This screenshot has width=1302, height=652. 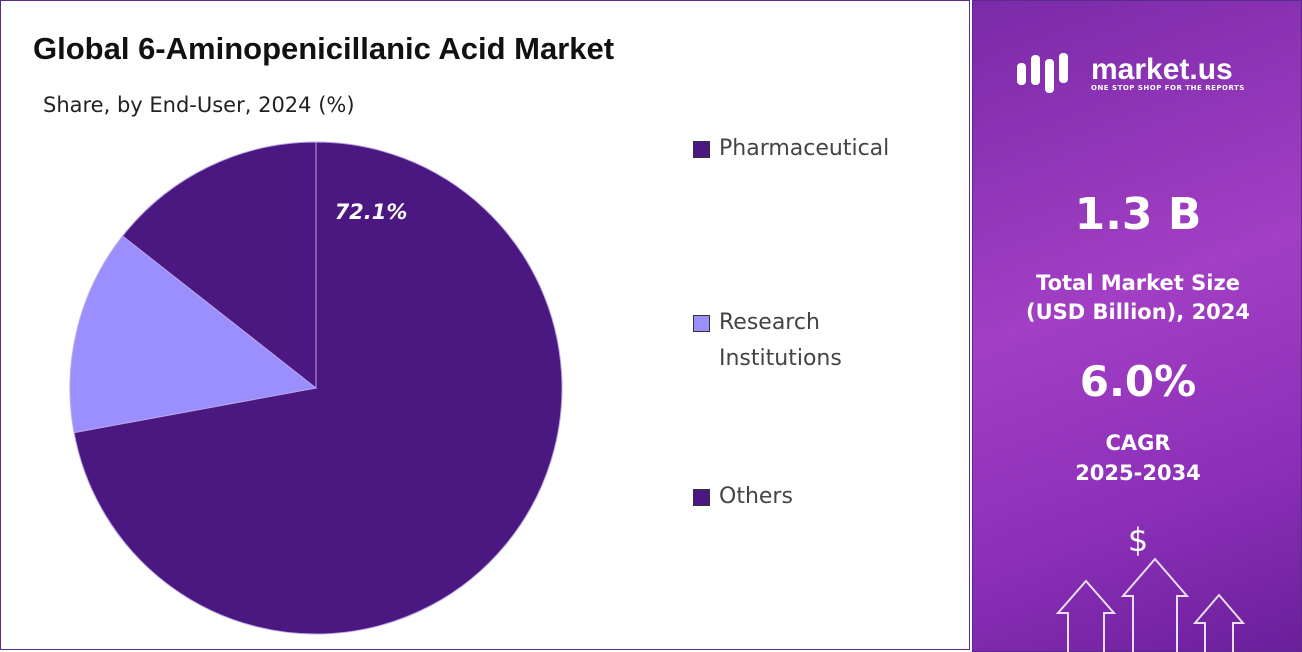 I want to click on chart-subtitle: Share, by End-User, 2024 (%), so click(x=199, y=105).